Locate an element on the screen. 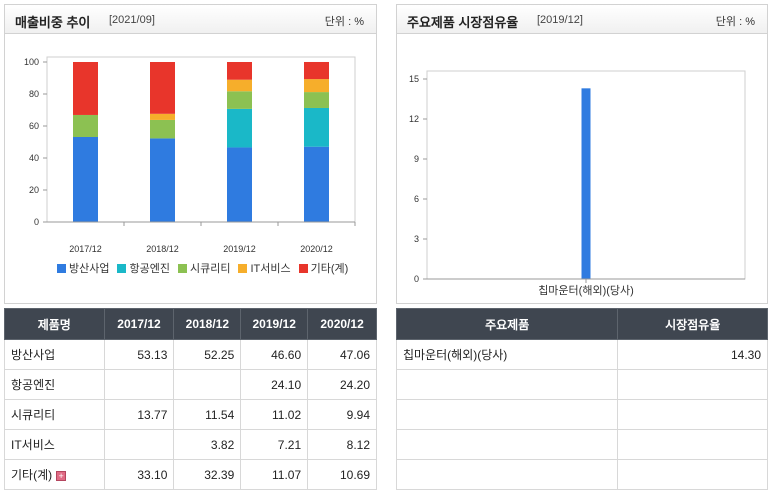 This screenshot has width=772, height=493. row-label: 방산사업 is located at coordinates (54, 354).